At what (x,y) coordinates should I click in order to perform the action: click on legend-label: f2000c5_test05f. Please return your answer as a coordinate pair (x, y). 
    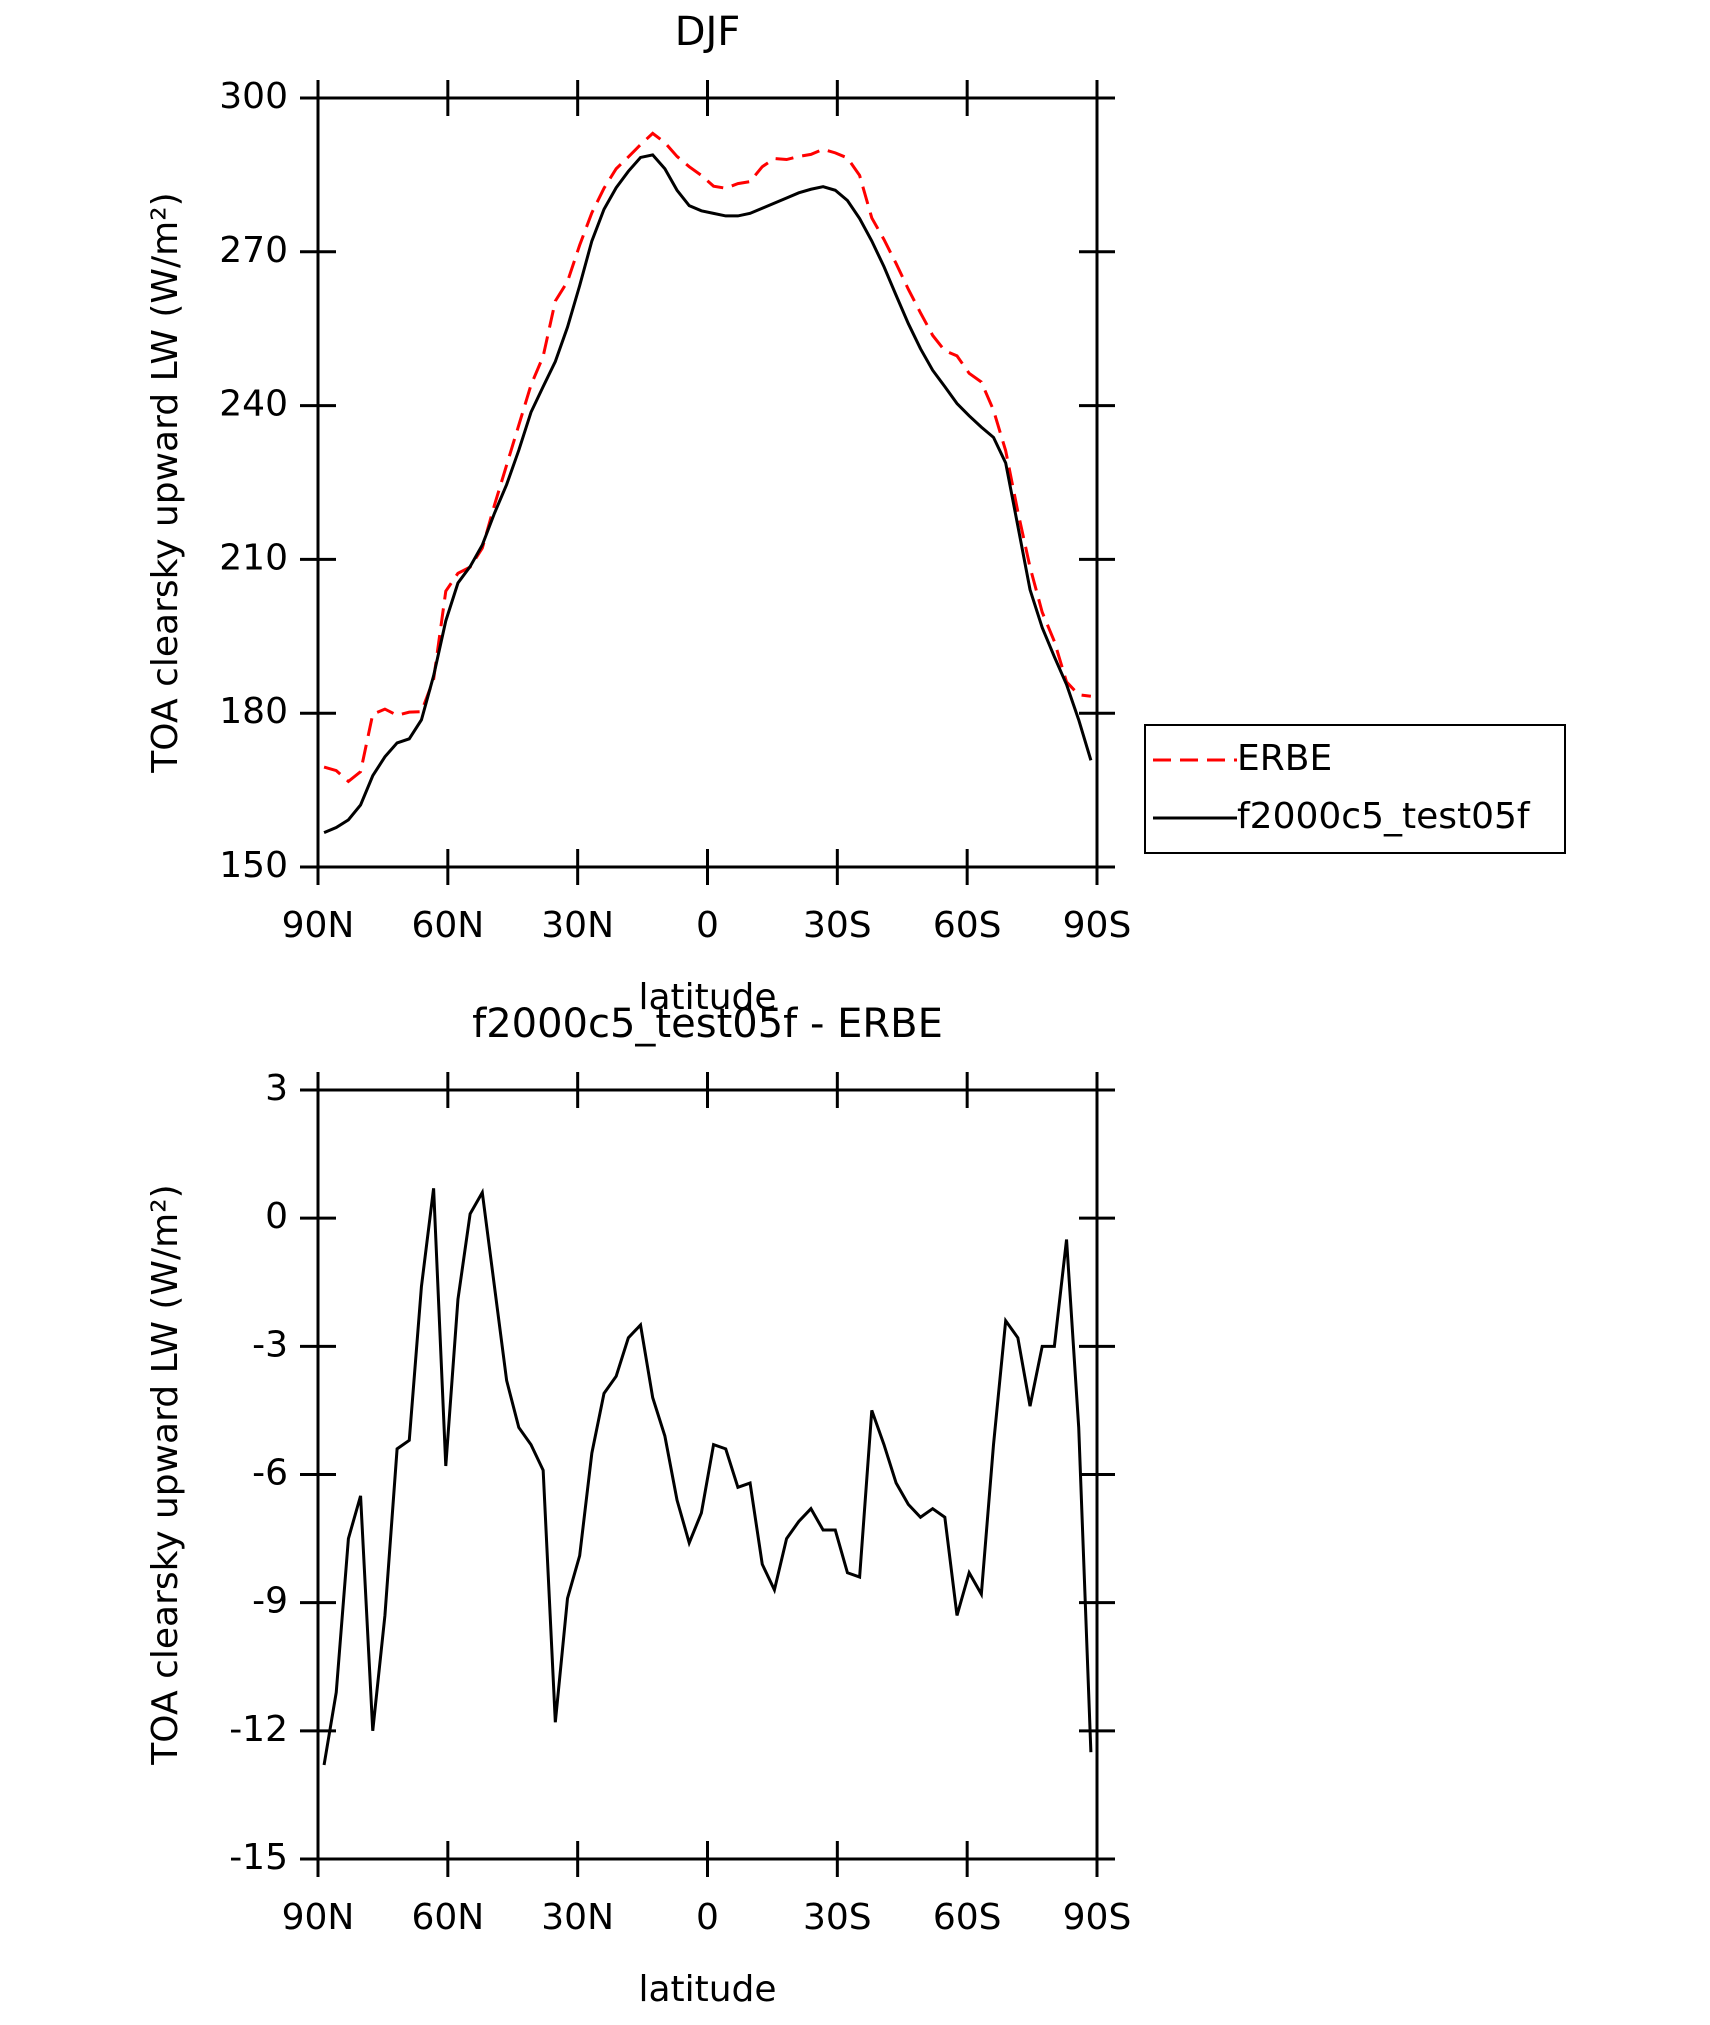
    Looking at the image, I should click on (1384, 816).